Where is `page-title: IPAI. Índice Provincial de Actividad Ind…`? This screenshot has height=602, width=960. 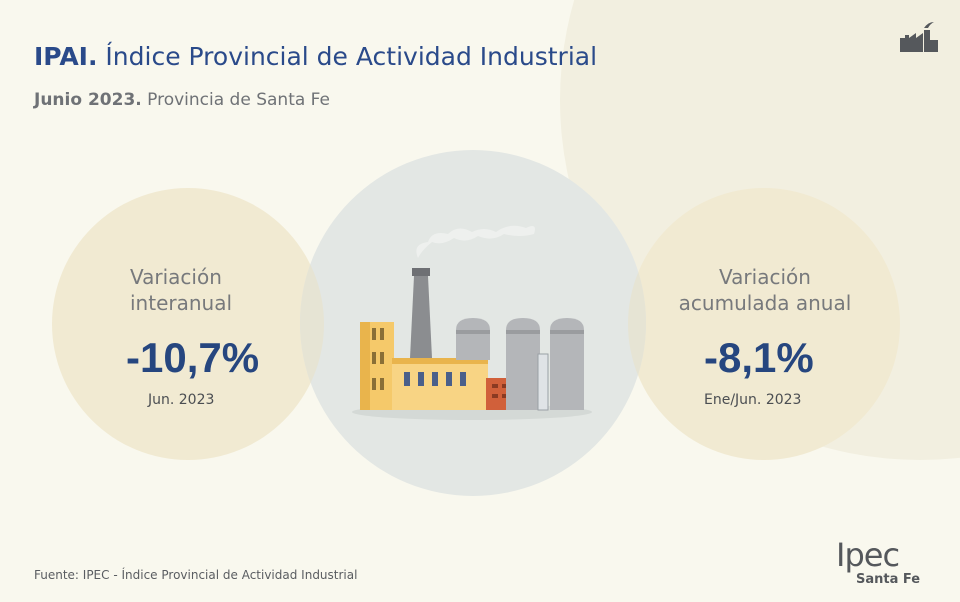
page-title: IPAI. Índice Provincial de Actividad Ind… is located at coordinates (315, 56).